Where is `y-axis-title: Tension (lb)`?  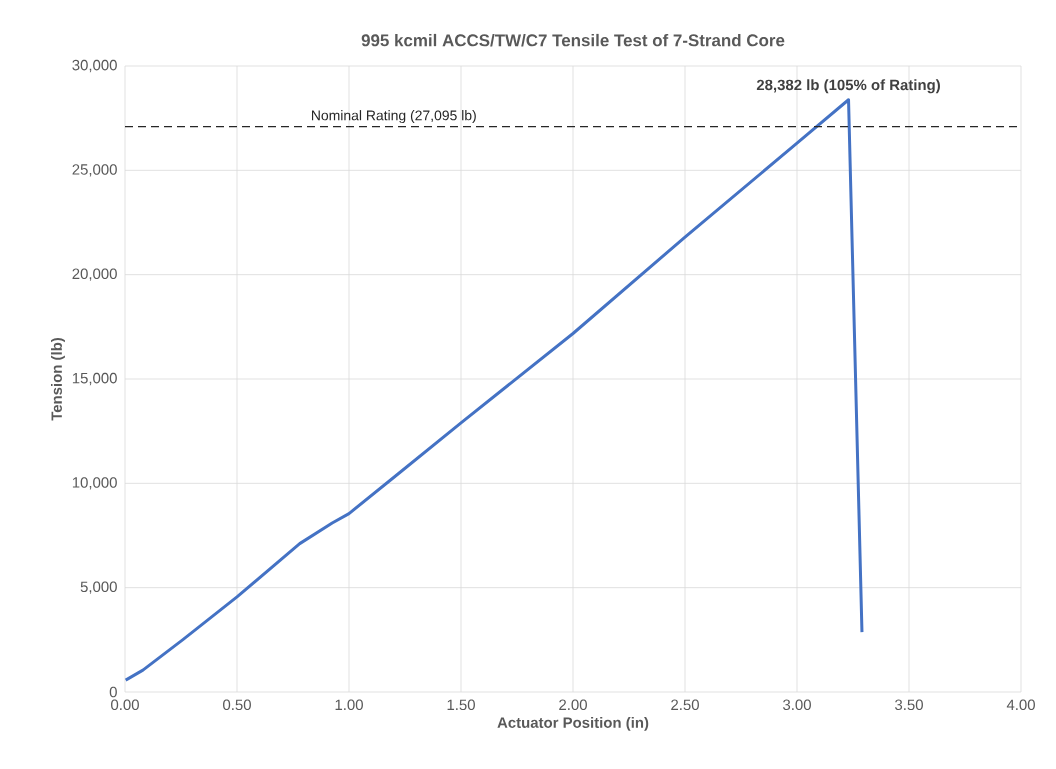 y-axis-title: Tension (lb) is located at coordinates (58, 379).